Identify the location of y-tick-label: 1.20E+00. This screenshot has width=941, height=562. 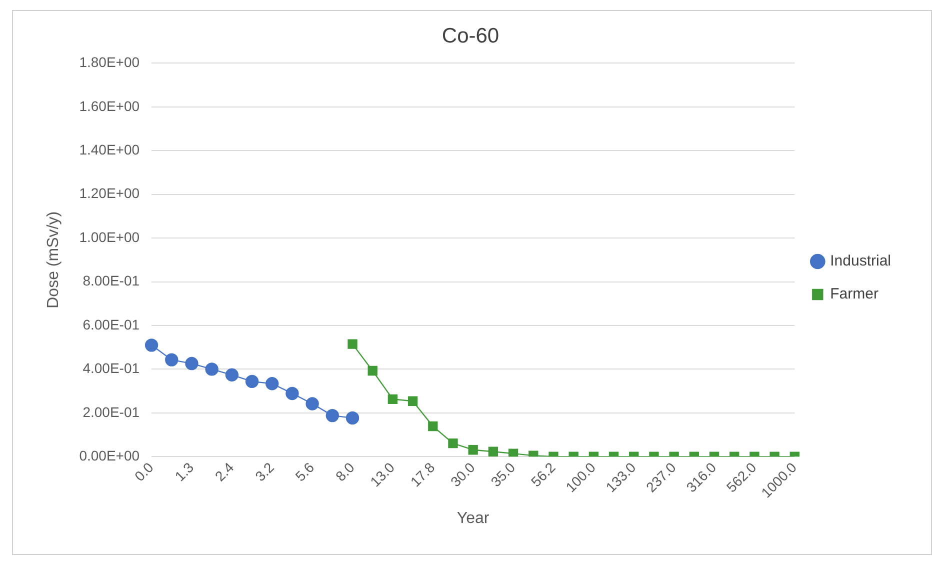
(109, 193).